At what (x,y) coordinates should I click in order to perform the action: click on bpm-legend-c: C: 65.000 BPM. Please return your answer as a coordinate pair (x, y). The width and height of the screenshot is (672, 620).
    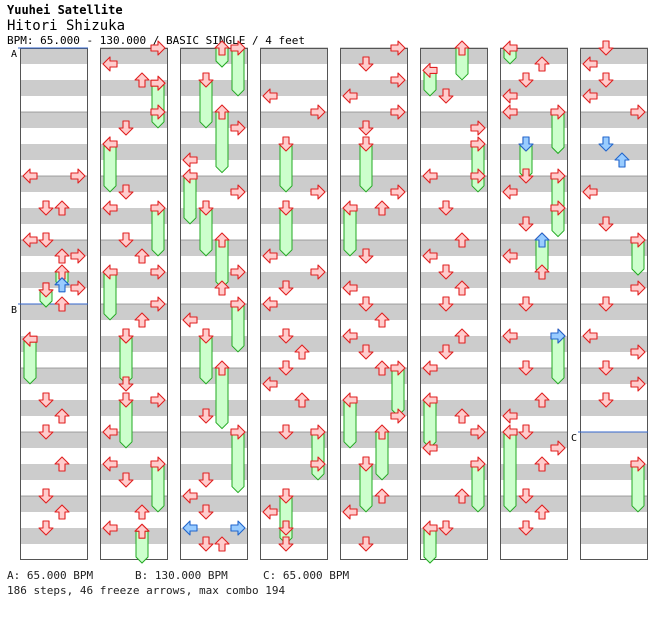
    Looking at the image, I should click on (306, 575).